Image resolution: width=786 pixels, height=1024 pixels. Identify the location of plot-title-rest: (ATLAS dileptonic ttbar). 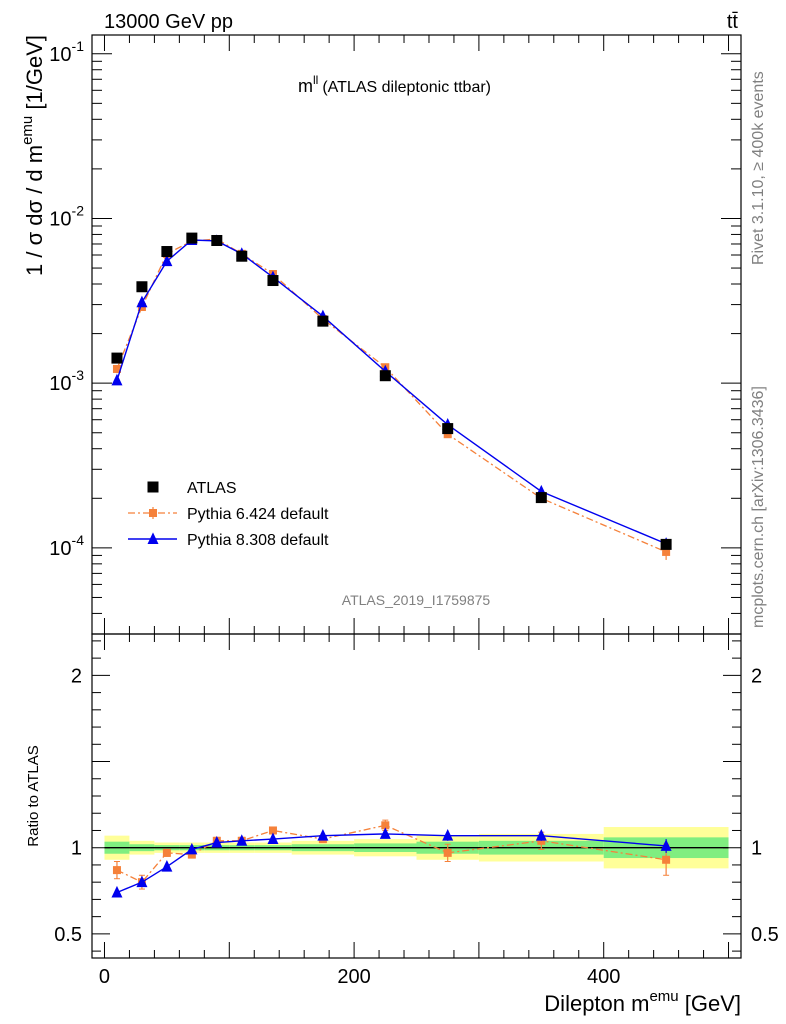
(406, 87).